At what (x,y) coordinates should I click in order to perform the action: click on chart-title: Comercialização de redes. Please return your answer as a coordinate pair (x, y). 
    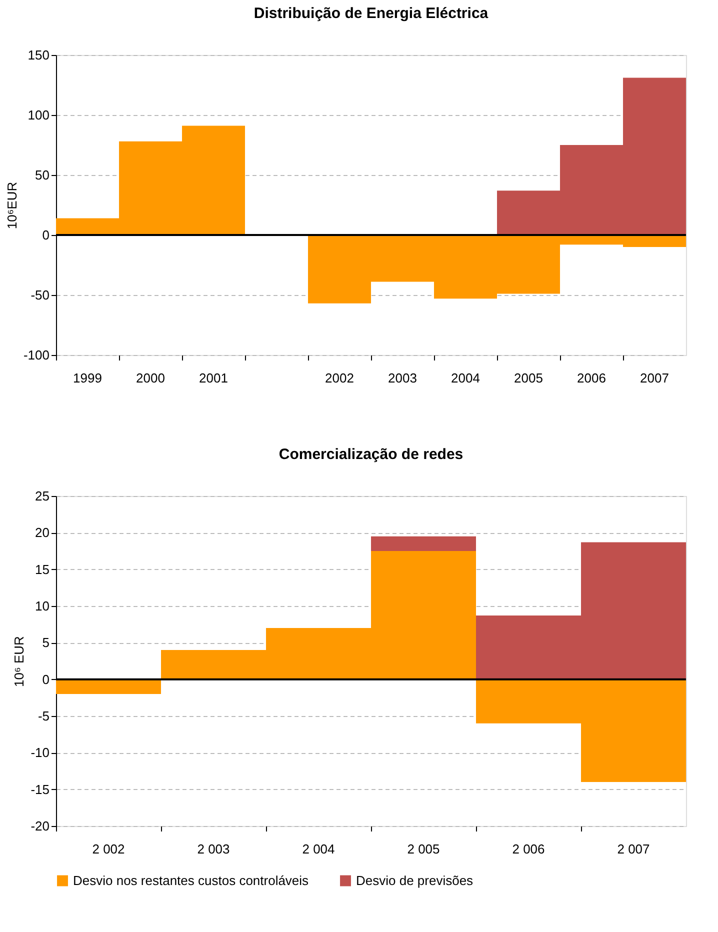
    Looking at the image, I should click on (371, 454).